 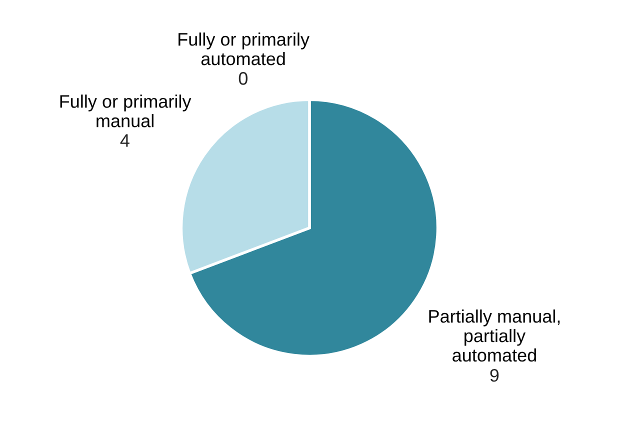 I want to click on text: 0, so click(x=243, y=78).